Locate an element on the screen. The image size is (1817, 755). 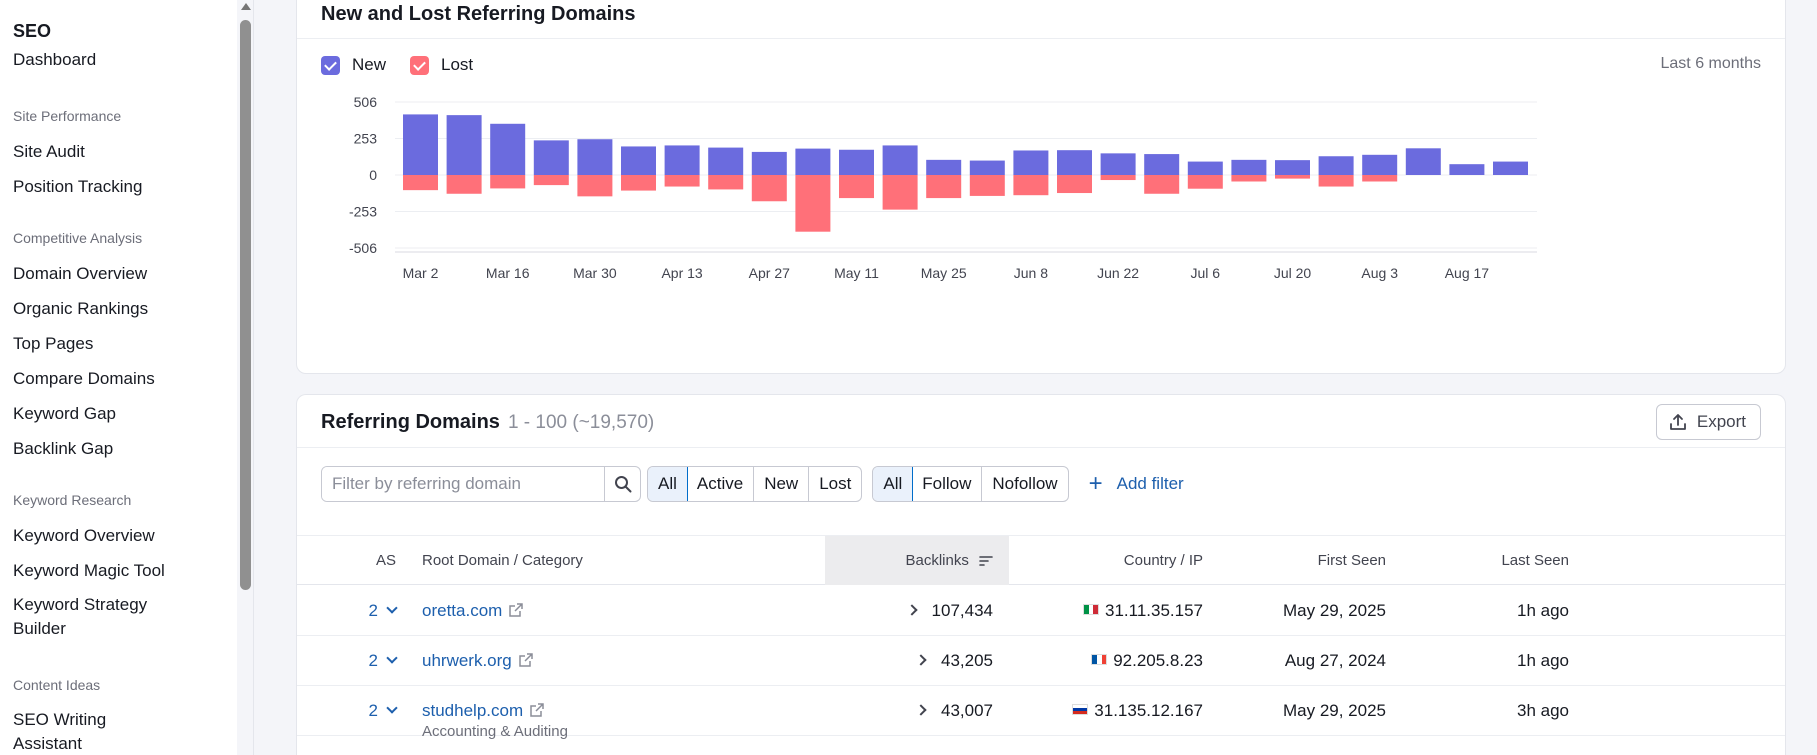
sidebar-item-keyword-gap: Keyword Gap is located at coordinates (64, 413).